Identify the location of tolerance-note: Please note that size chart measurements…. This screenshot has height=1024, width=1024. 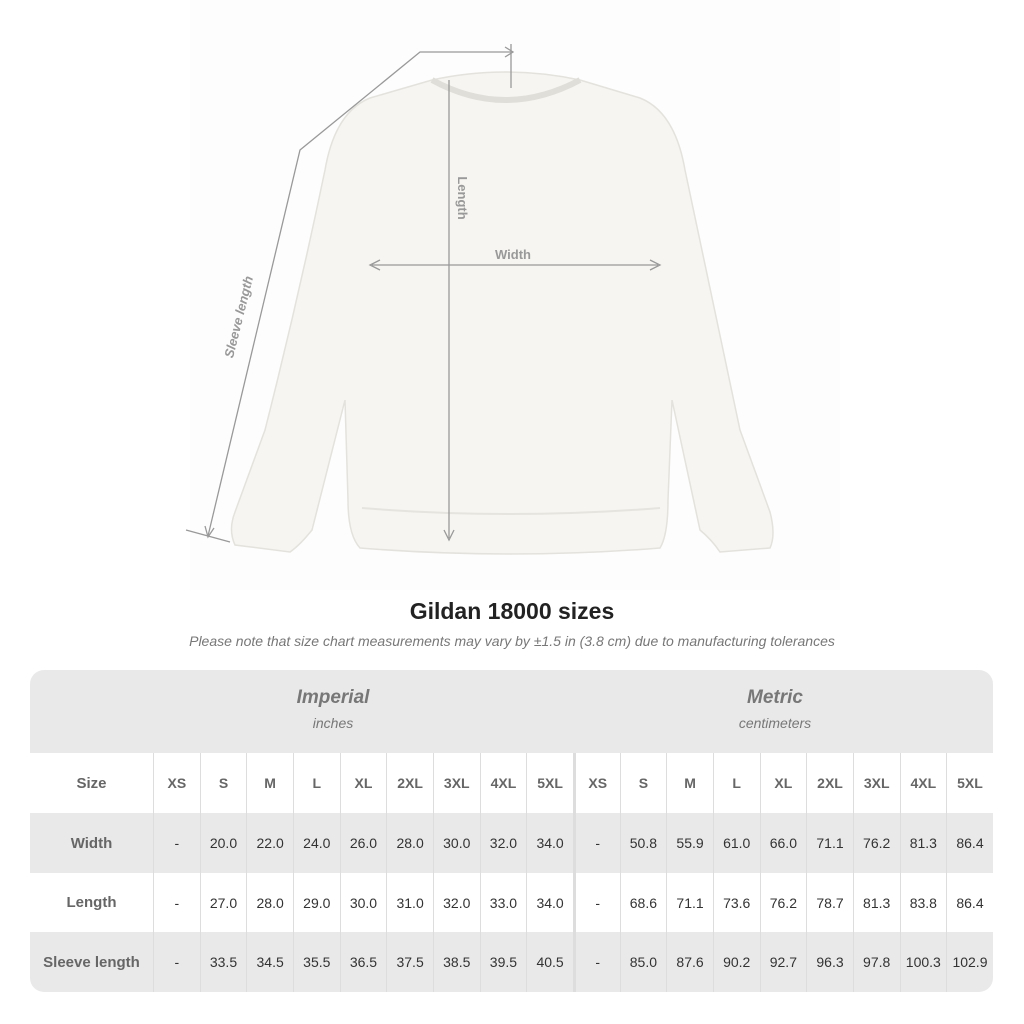
(512, 641).